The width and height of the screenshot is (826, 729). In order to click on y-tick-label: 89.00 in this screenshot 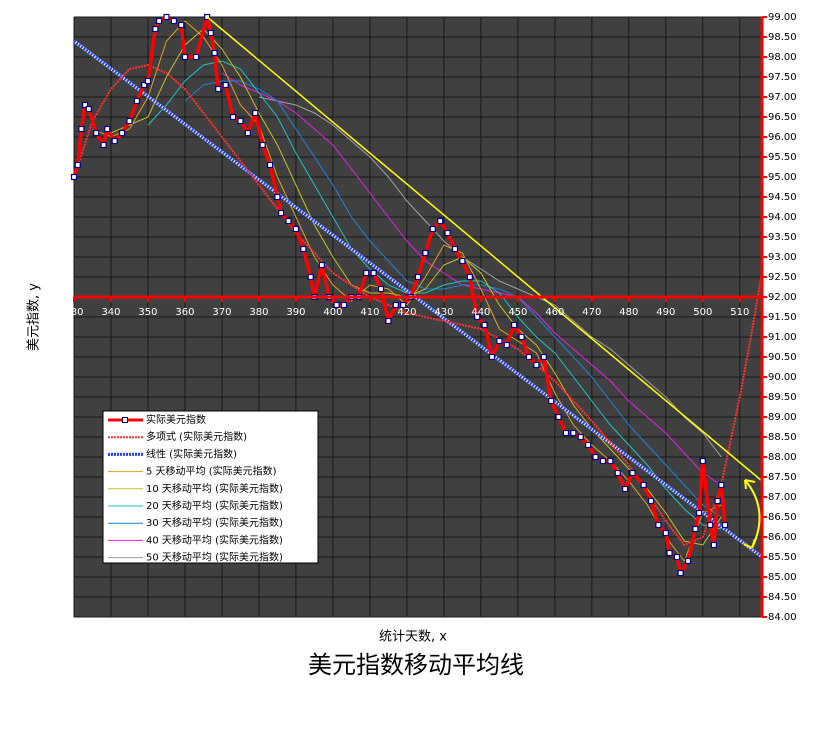, I will do `click(782, 417)`.